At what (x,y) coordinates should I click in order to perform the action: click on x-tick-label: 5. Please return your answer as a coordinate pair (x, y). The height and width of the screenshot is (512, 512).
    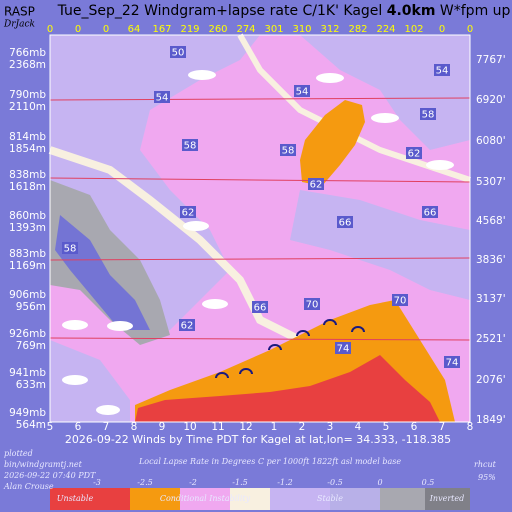
    Looking at the image, I should click on (386, 427).